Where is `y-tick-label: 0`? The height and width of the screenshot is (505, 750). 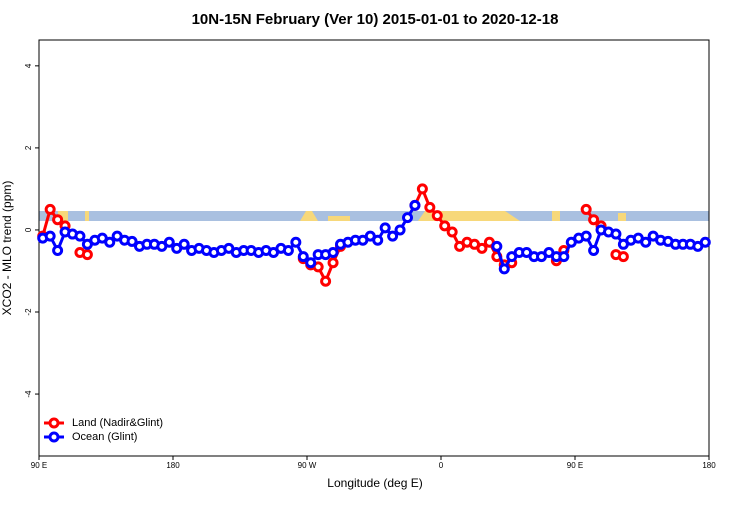 y-tick-label: 0 is located at coordinates (28, 229).